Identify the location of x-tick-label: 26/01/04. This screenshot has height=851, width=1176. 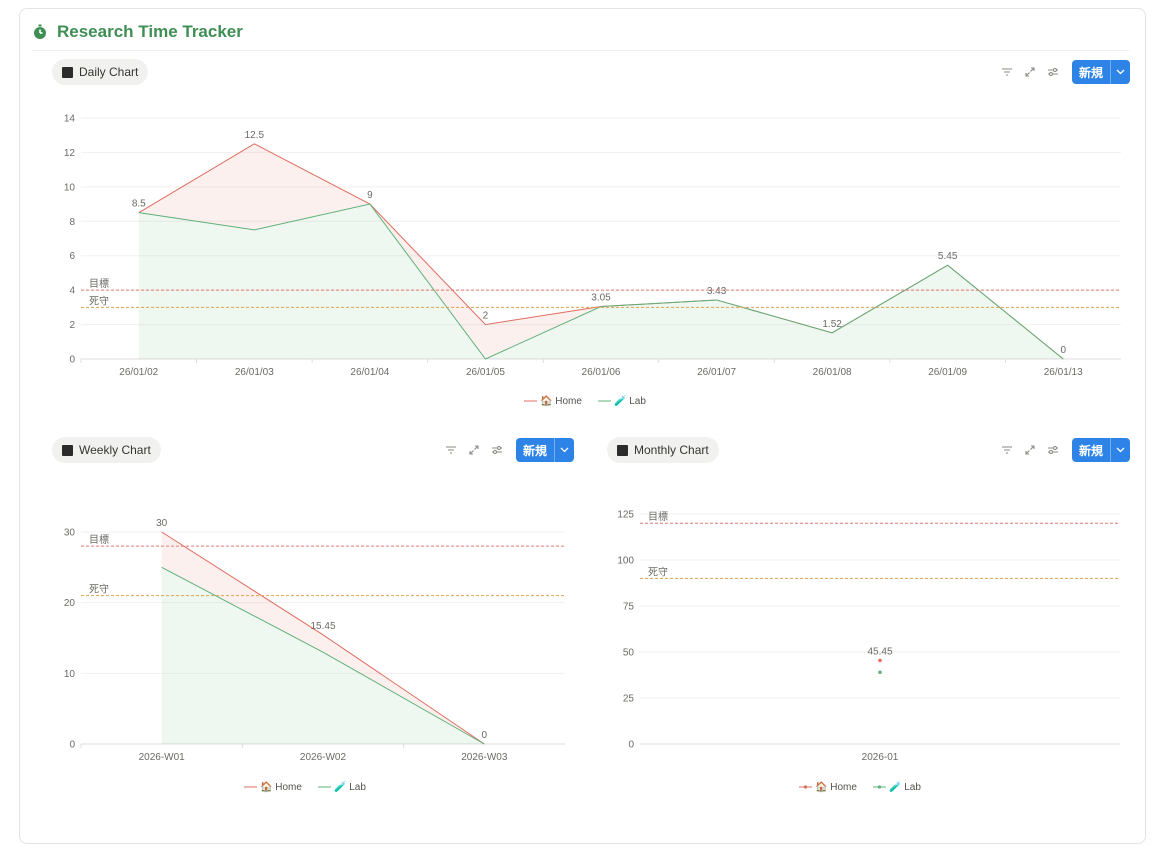
(369, 372).